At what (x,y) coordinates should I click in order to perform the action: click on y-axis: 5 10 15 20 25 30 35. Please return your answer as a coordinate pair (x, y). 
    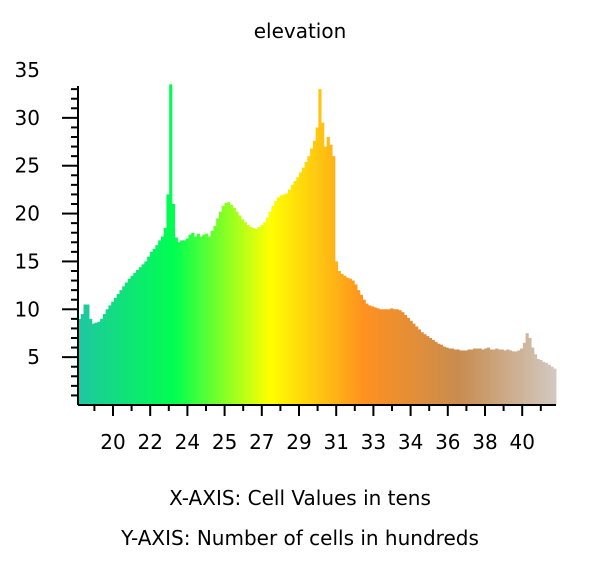
    Looking at the image, I should click on (47, 231).